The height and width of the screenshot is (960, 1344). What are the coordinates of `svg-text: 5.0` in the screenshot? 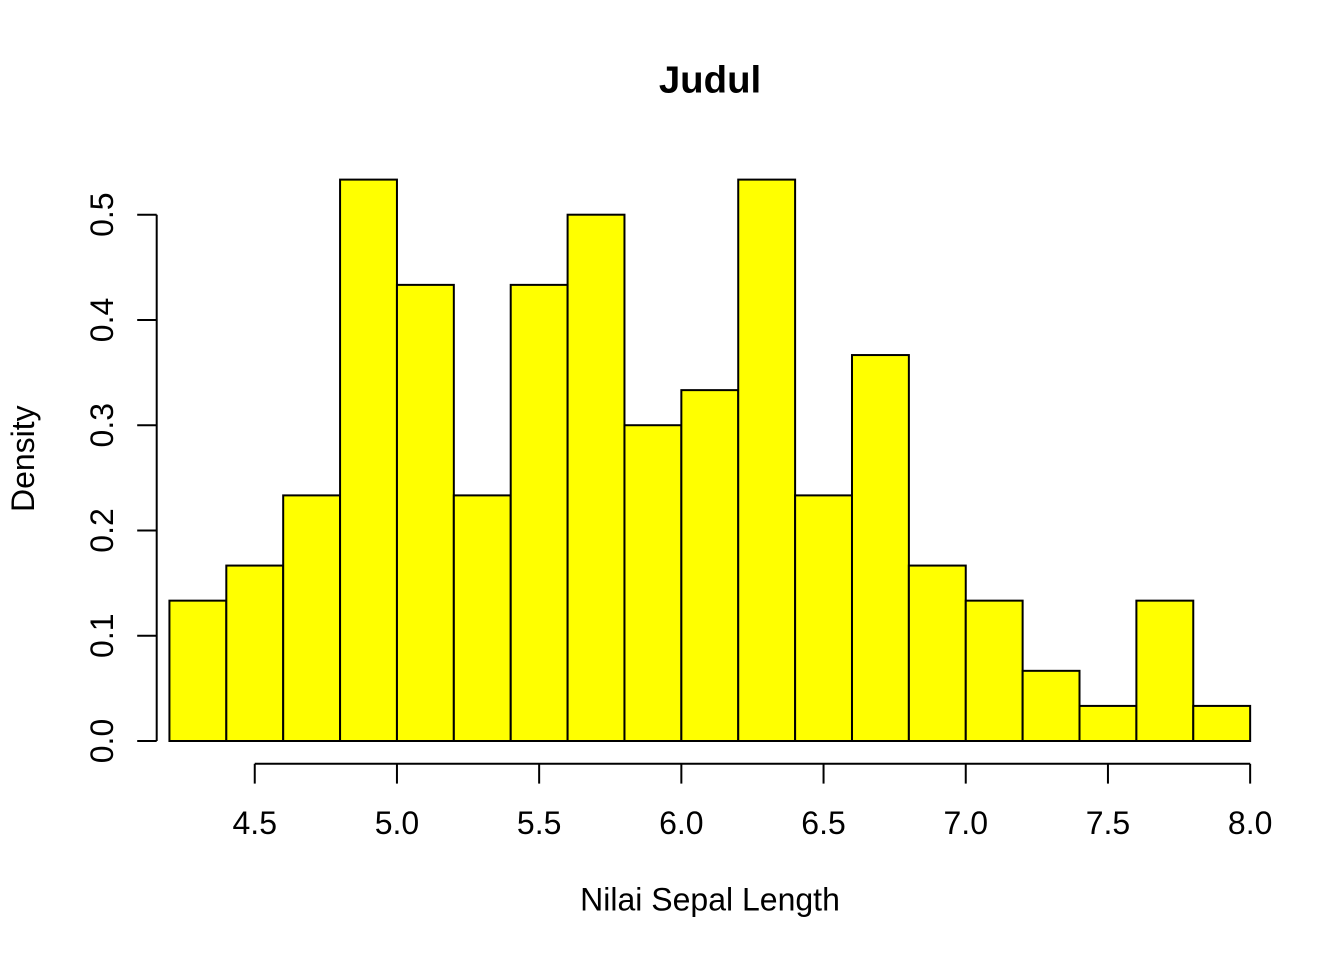 It's located at (397, 823).